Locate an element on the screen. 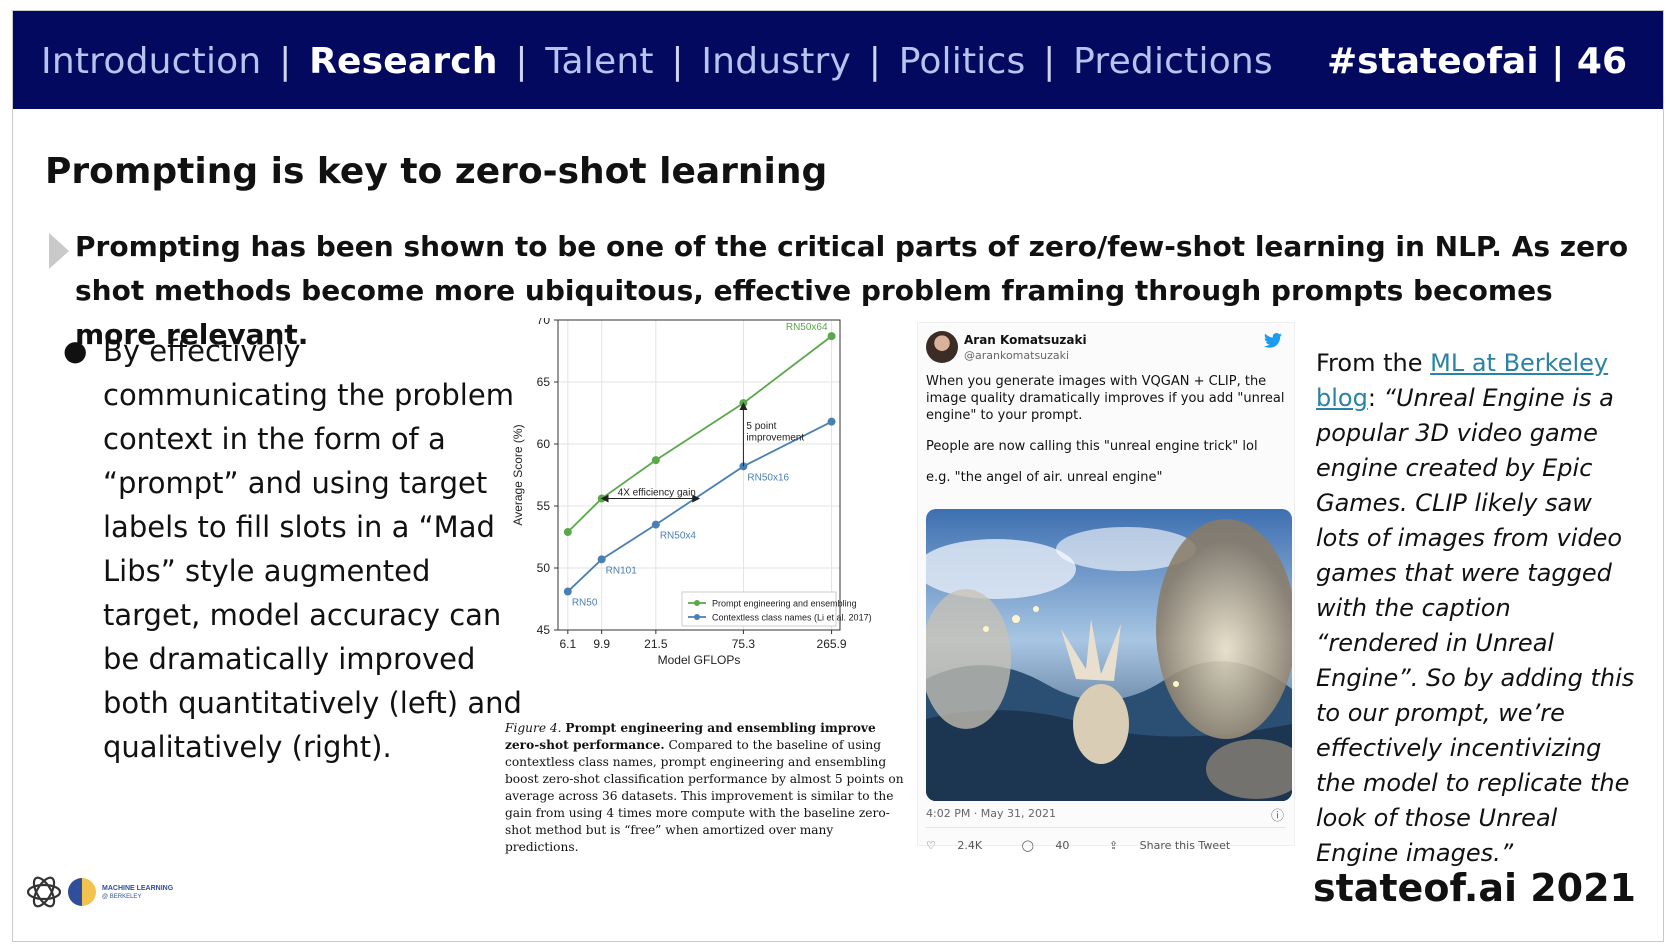 The height and width of the screenshot is (952, 1676). y-tick-label: 45 is located at coordinates (544, 630).